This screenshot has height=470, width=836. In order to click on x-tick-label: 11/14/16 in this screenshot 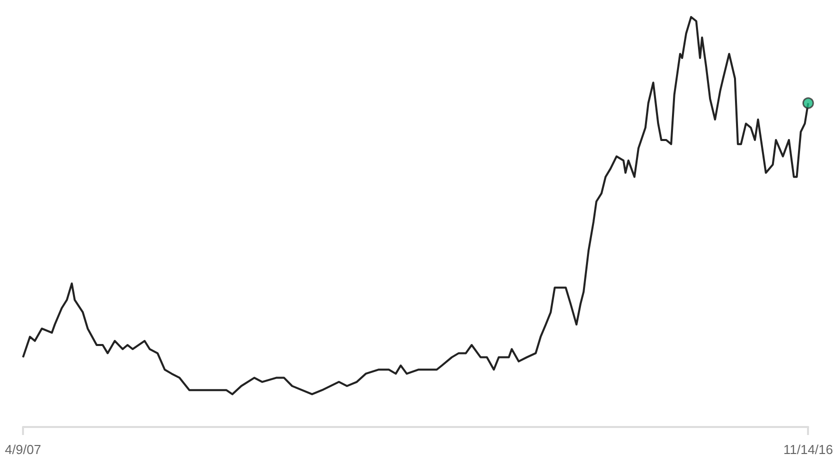, I will do `click(808, 449)`.